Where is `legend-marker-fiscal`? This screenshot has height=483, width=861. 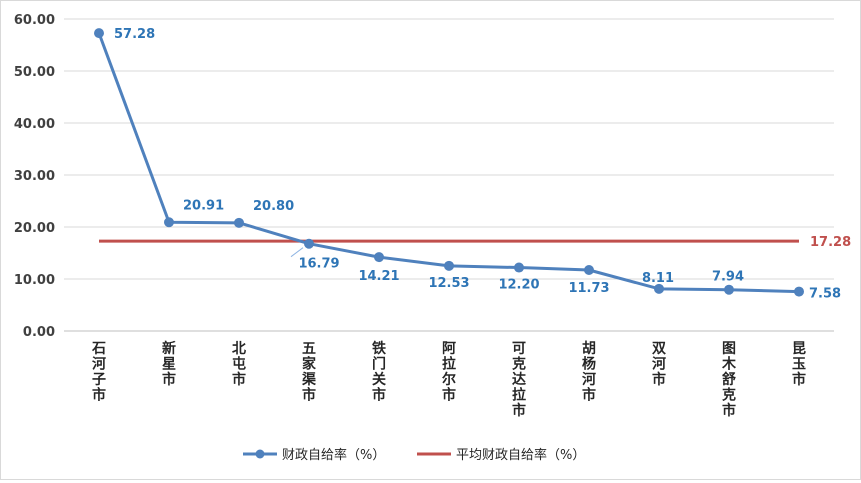 legend-marker-fiscal is located at coordinates (260, 454).